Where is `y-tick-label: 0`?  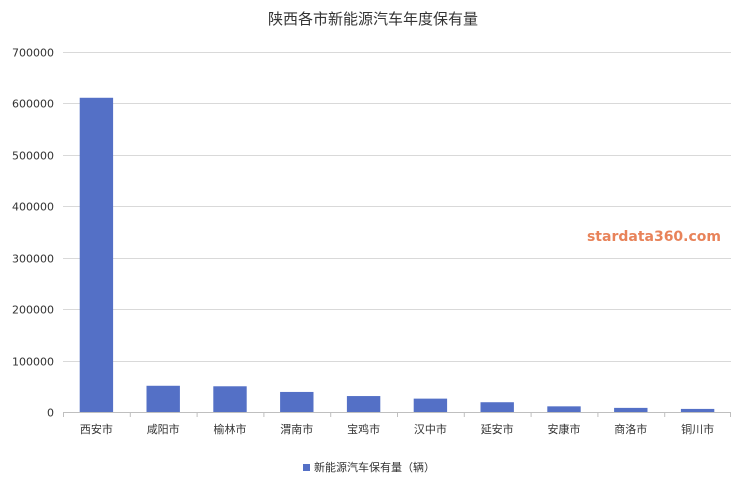 y-tick-label: 0 is located at coordinates (50, 413).